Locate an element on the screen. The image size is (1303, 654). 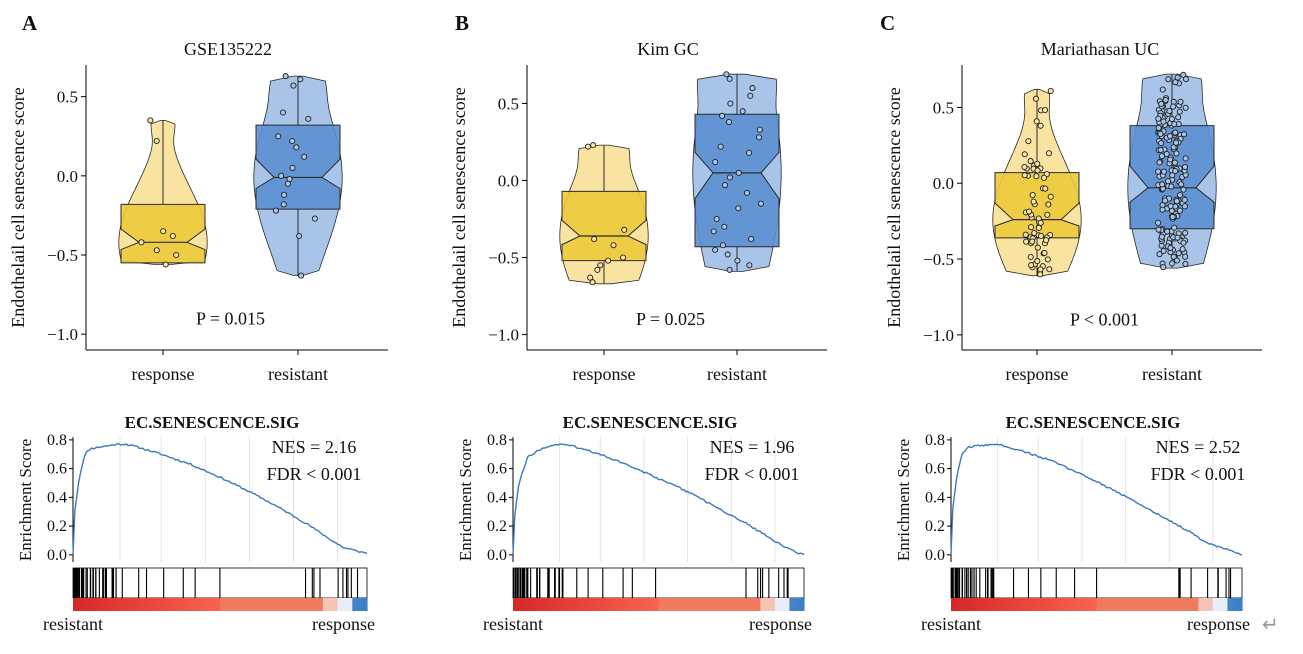
rank-label-right: response is located at coordinates (1218, 624).